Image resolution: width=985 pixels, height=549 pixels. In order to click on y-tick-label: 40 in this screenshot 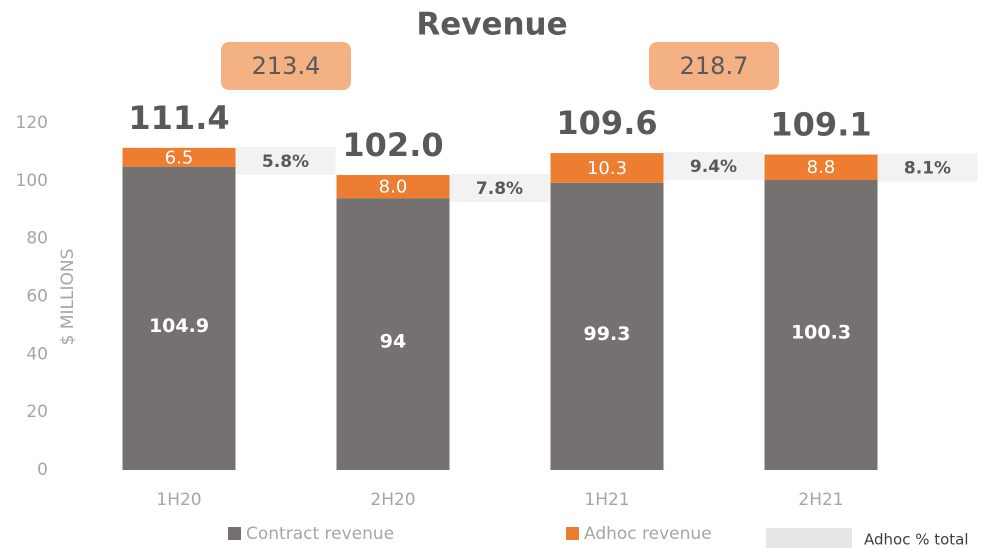, I will do `click(37, 354)`.